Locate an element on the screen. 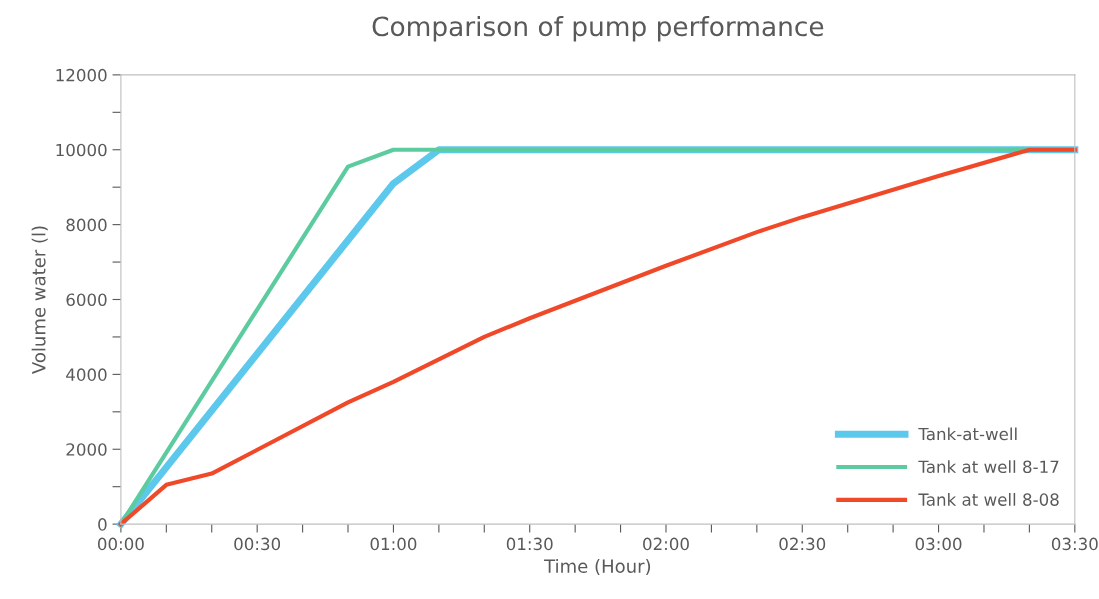 The width and height of the screenshot is (1099, 599). y-axis-title: Volume water (l) is located at coordinates (39, 300).